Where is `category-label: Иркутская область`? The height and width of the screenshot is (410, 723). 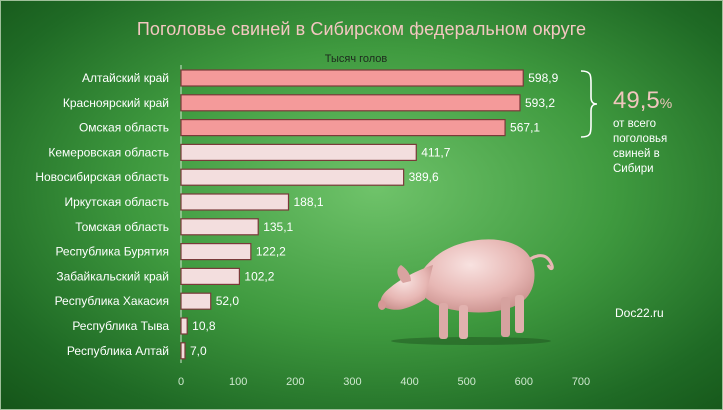
category-label: Иркутская область is located at coordinates (117, 202).